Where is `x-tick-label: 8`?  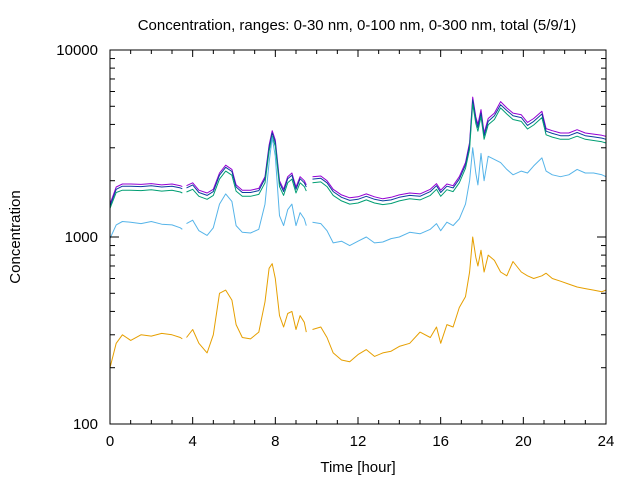 x-tick-label: 8 is located at coordinates (275, 441).